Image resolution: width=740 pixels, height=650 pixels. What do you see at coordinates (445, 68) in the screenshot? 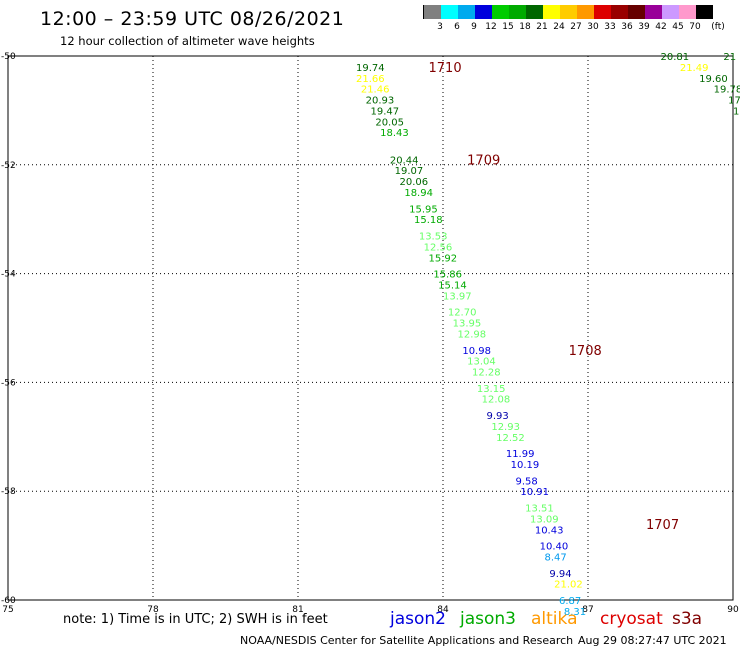
I see `pass-number-label: 1710` at bounding box center [445, 68].